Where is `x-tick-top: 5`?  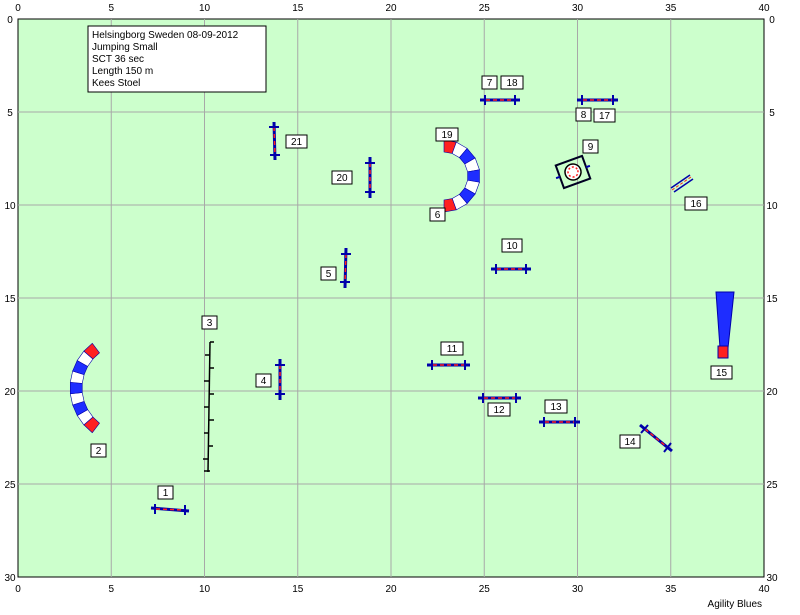 x-tick-top: 5 is located at coordinates (111, 8).